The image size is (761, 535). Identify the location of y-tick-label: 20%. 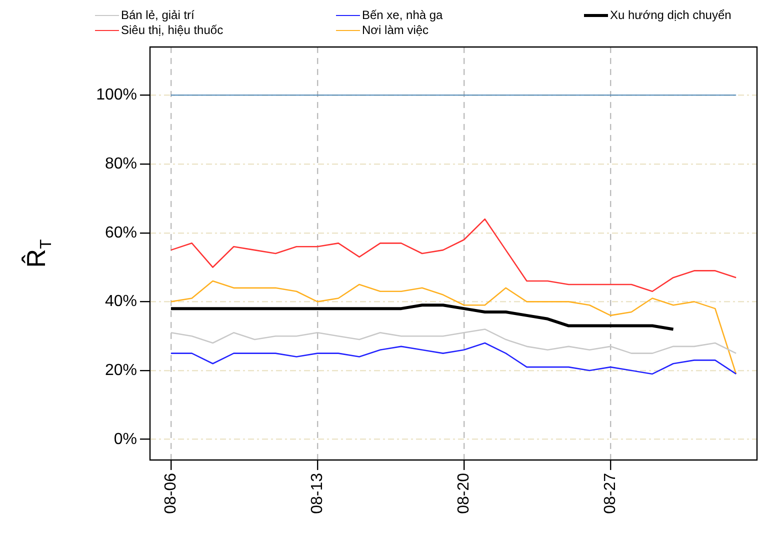
(120, 370).